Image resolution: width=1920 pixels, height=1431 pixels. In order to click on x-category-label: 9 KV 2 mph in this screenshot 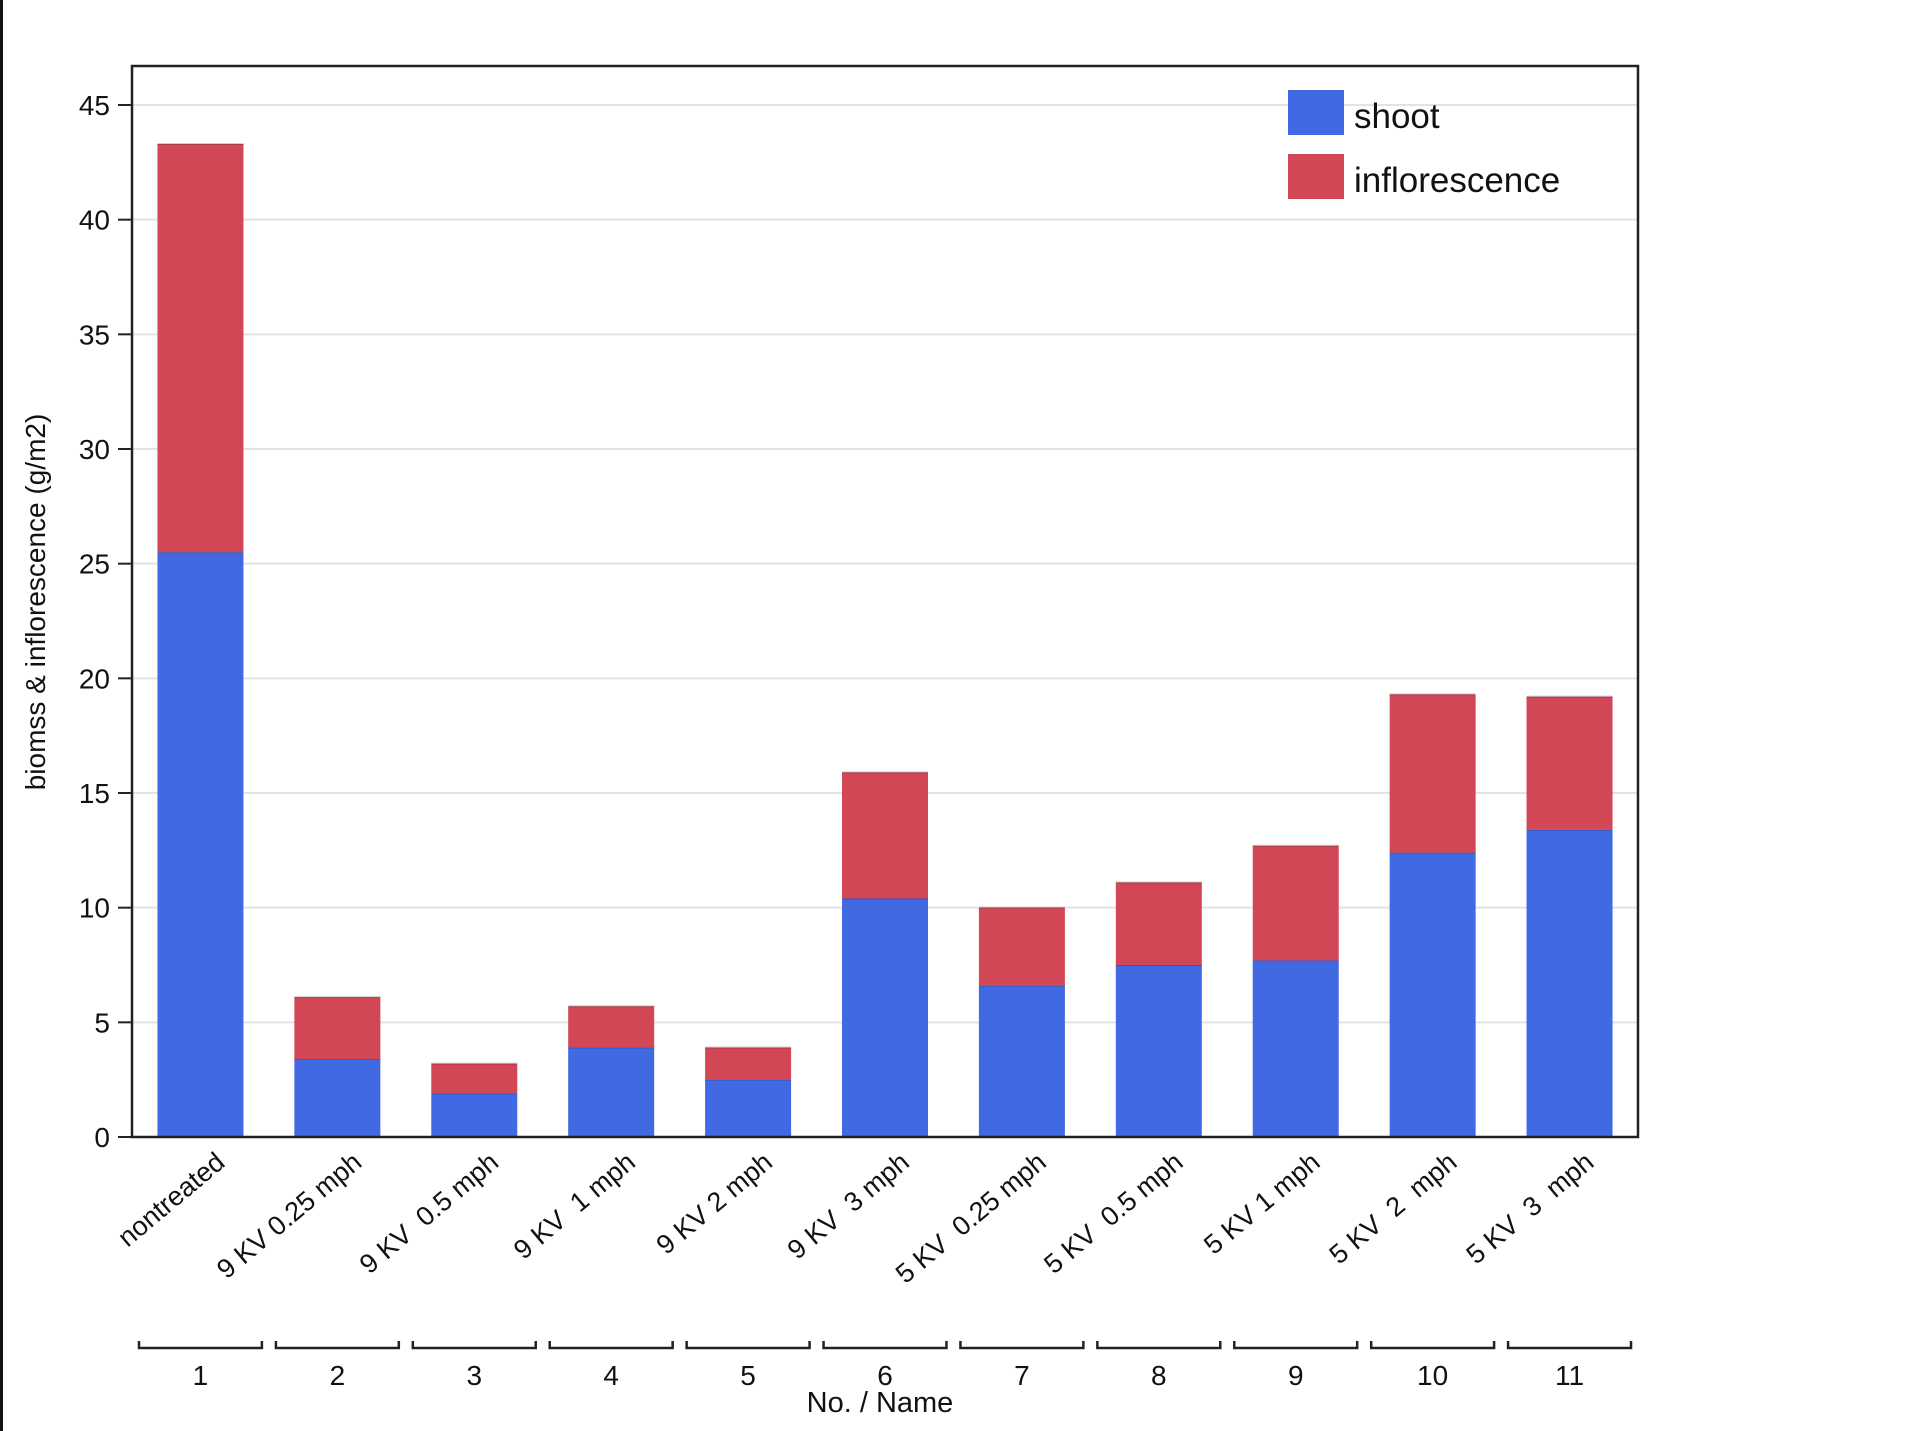, I will do `click(714, 1204)`.